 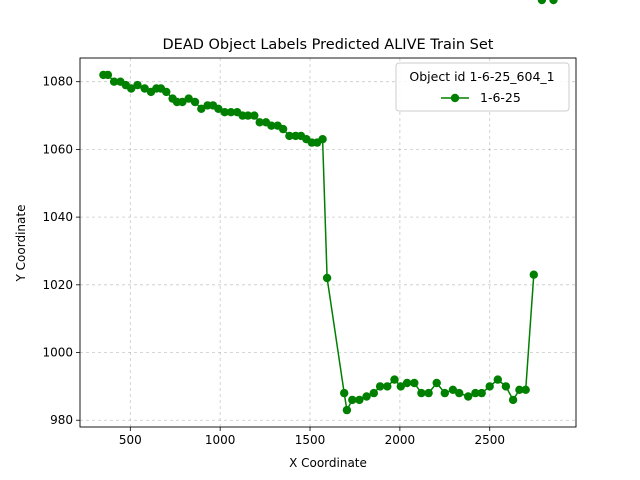 I want to click on y-axis-label: Y Coordinate, so click(x=21, y=244).